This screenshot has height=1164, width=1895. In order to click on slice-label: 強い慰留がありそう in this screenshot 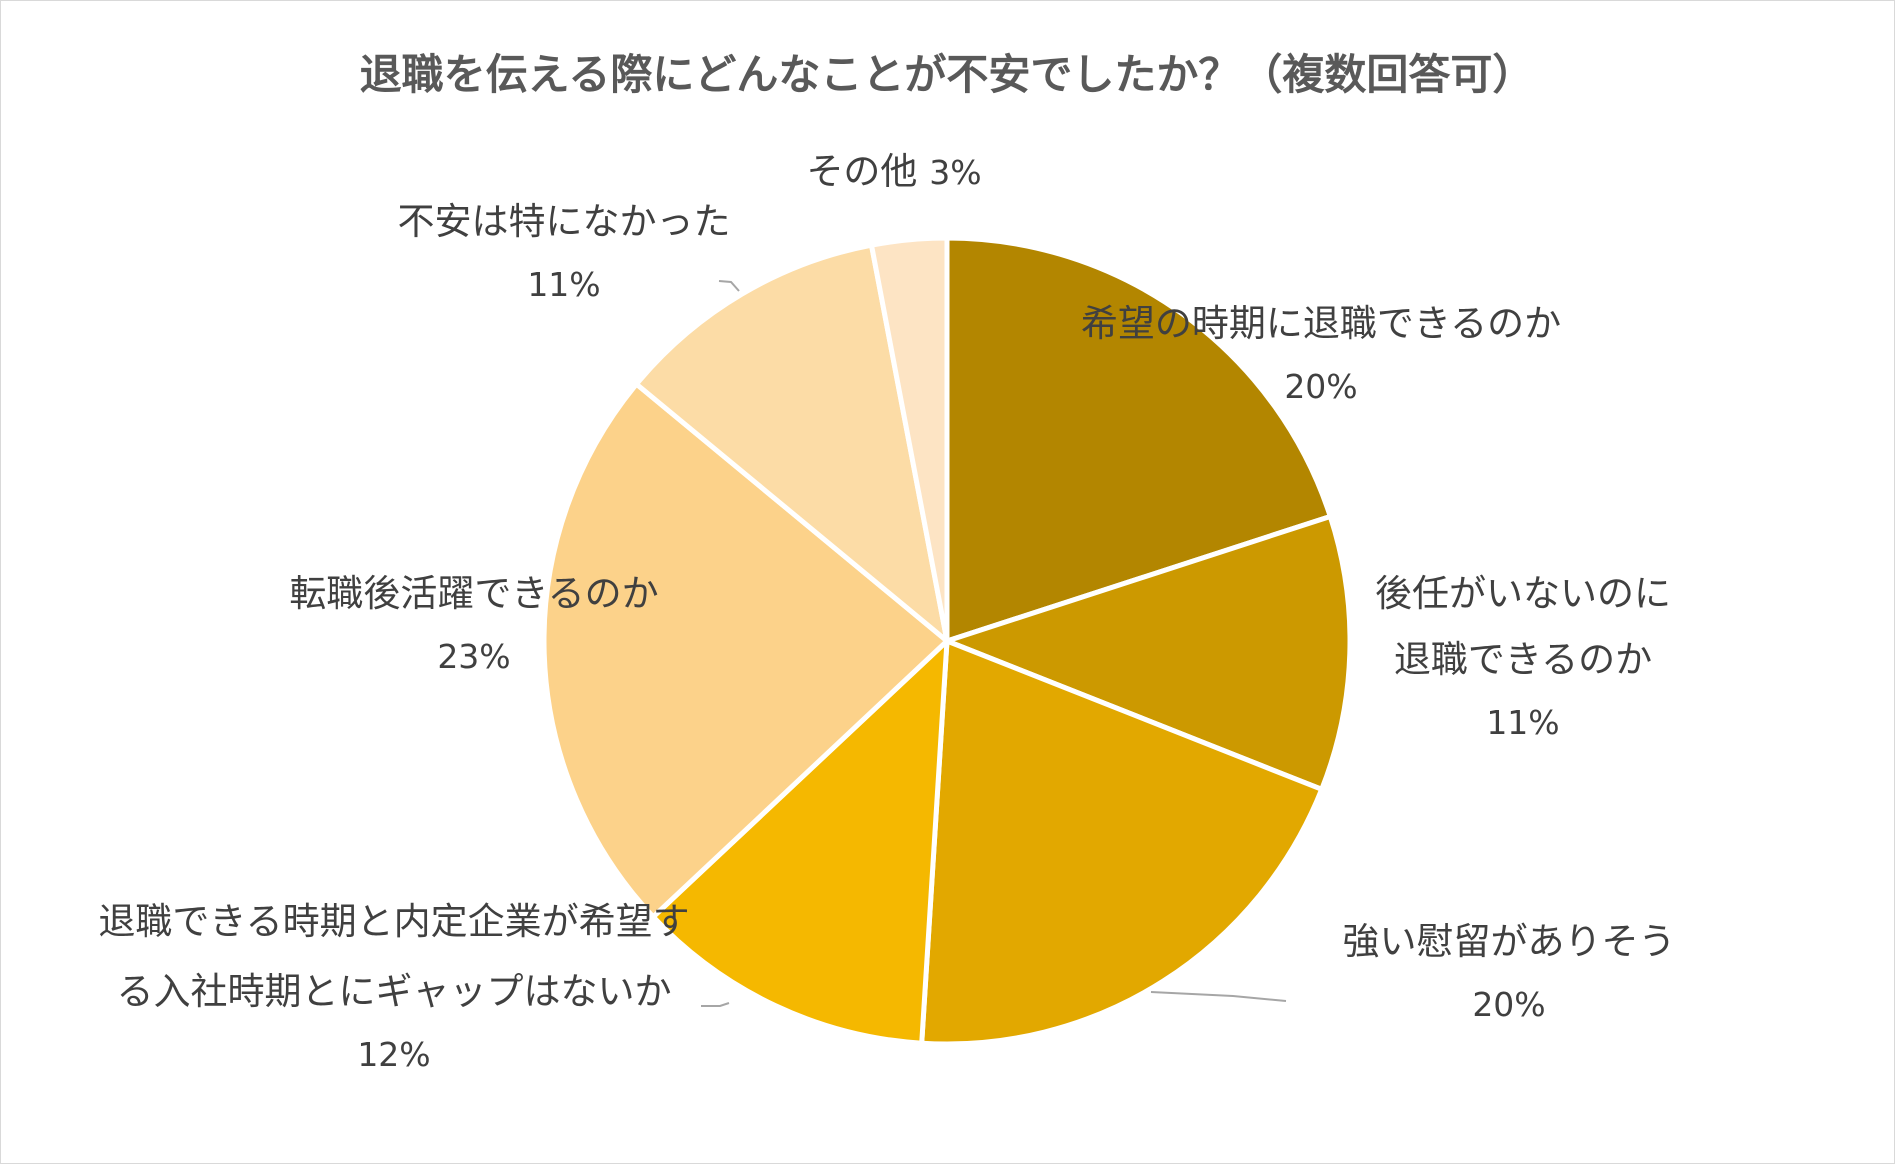, I will do `click(1509, 941)`.